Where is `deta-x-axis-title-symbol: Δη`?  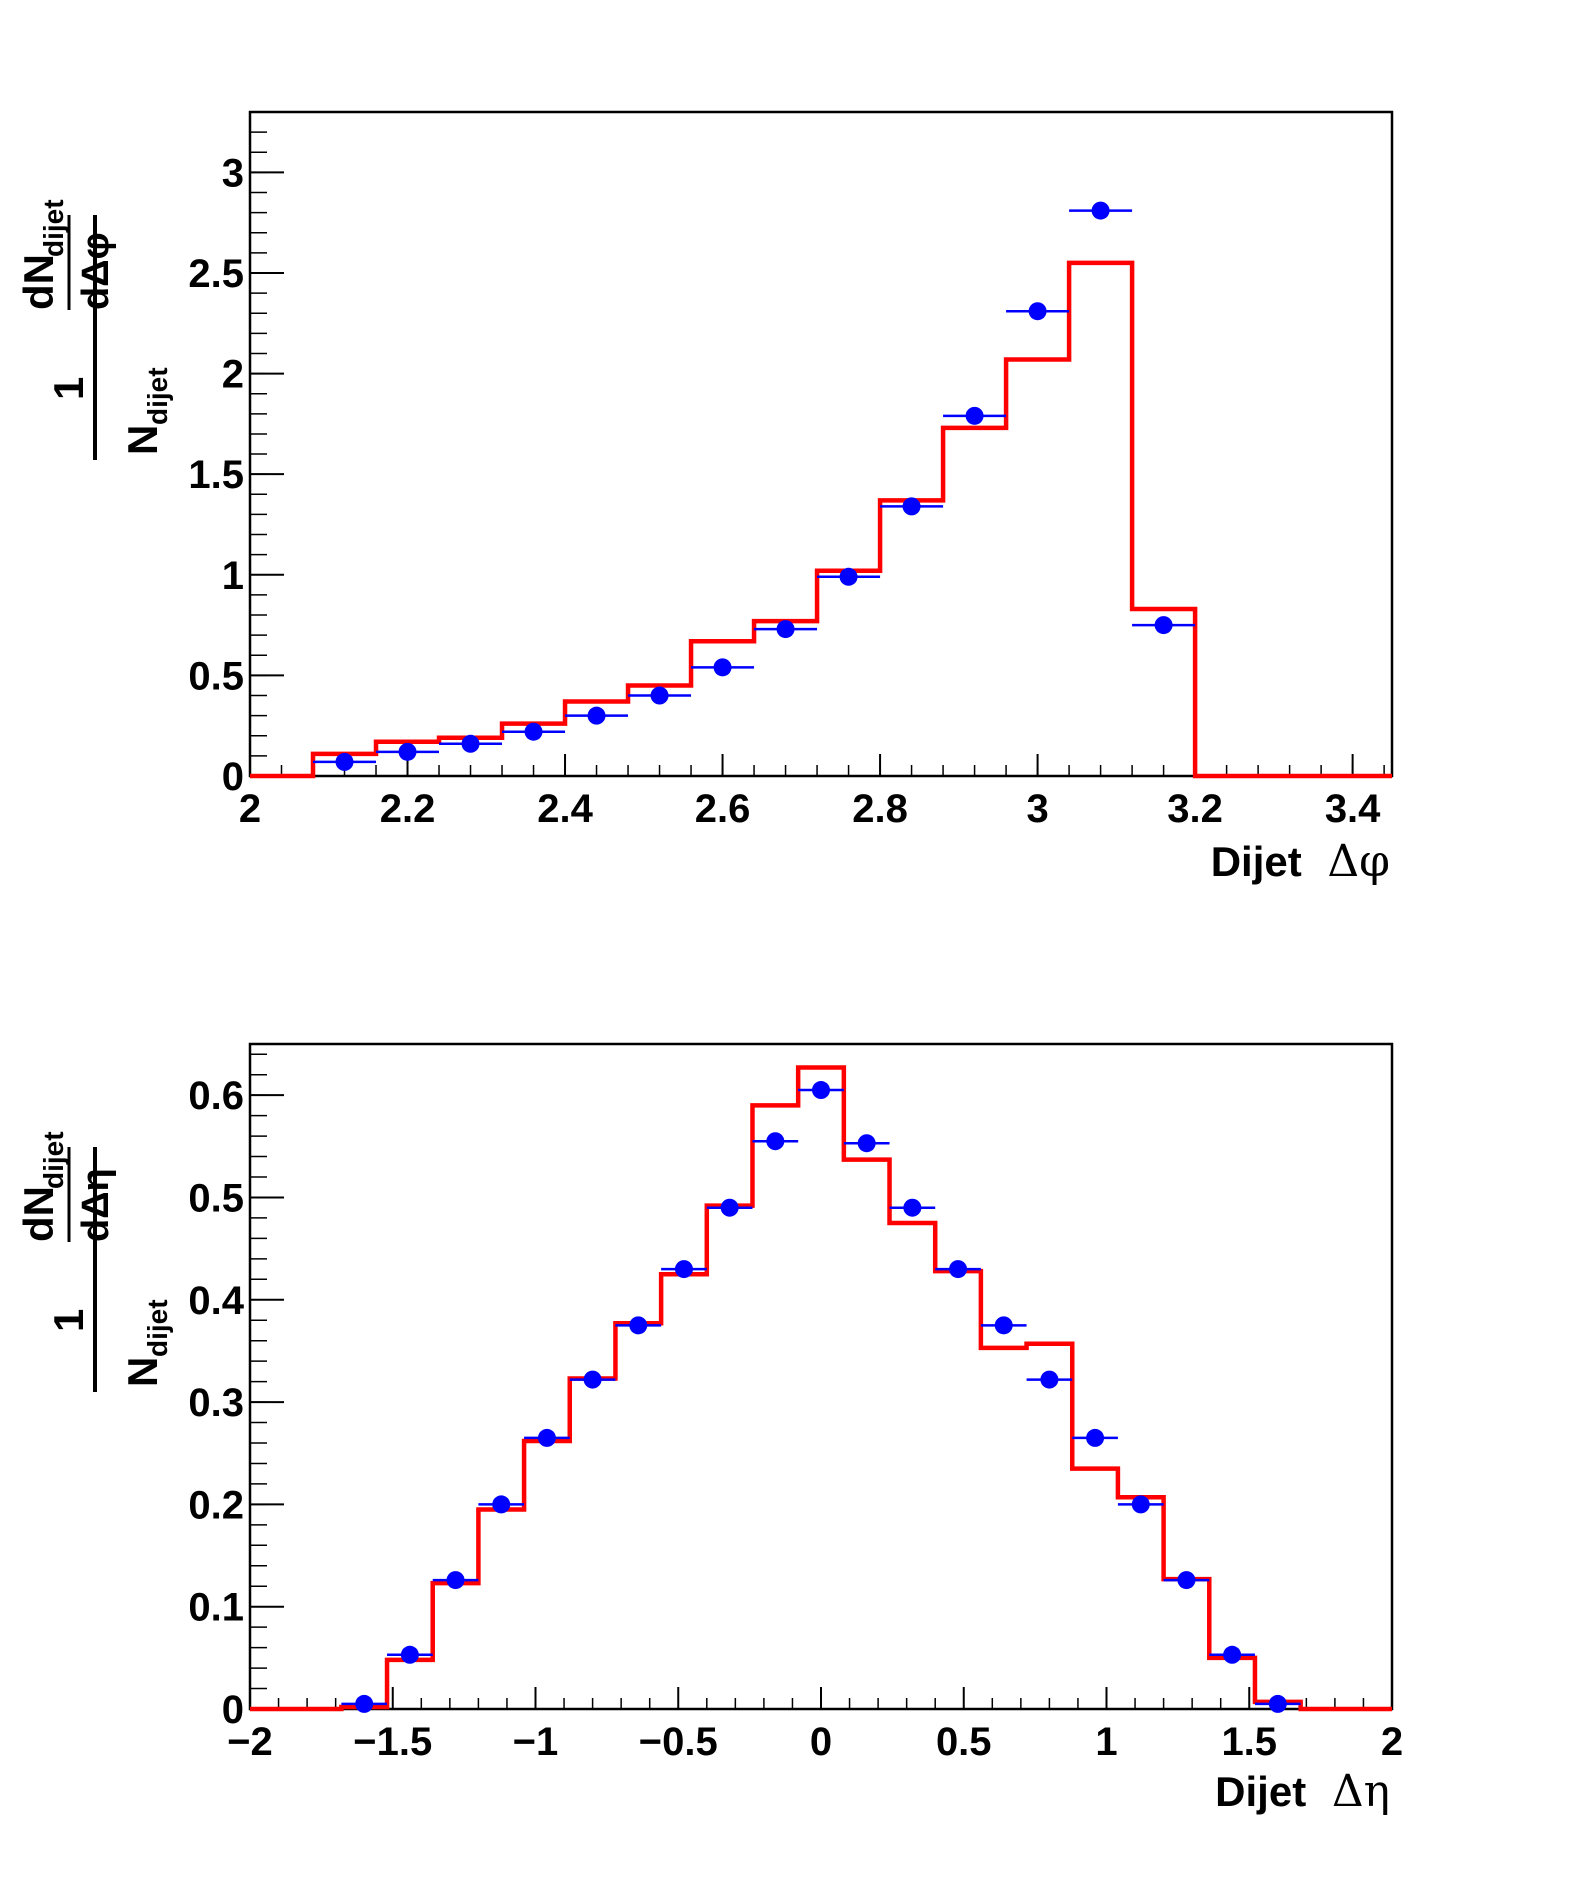 deta-x-axis-title-symbol: Δη is located at coordinates (1361, 1791).